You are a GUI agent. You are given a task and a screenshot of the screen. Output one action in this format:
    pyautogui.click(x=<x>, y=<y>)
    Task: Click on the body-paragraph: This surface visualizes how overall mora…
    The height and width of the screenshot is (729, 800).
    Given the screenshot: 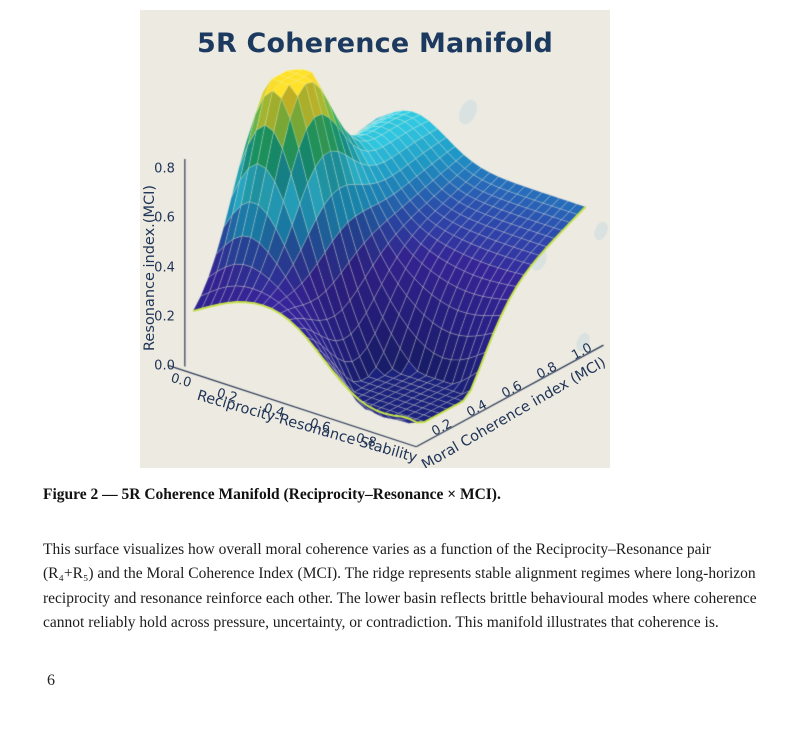 What is the action you would take?
    pyautogui.click(x=400, y=586)
    